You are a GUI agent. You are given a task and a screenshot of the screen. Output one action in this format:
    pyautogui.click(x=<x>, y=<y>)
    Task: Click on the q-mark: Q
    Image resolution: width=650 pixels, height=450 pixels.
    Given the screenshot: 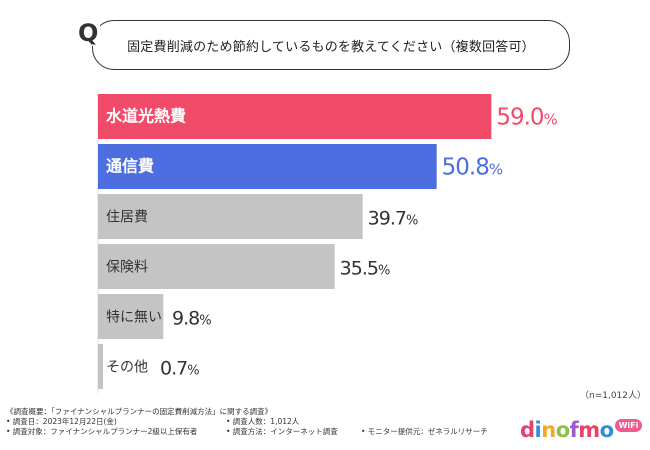 What is the action you would take?
    pyautogui.click(x=88, y=33)
    